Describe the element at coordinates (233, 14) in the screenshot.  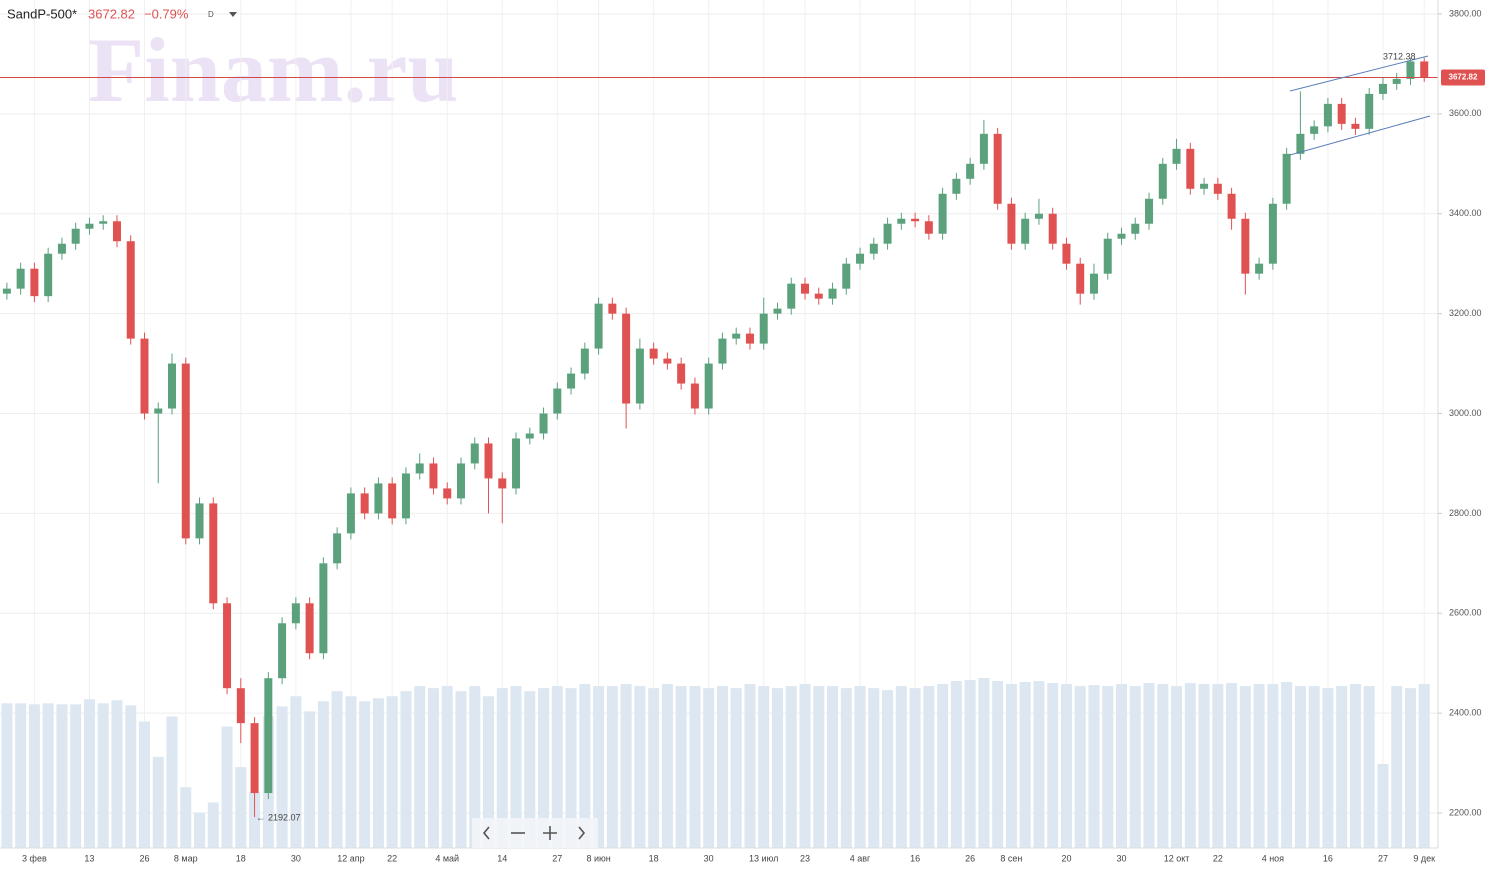
I see `interval-dropdown` at that location.